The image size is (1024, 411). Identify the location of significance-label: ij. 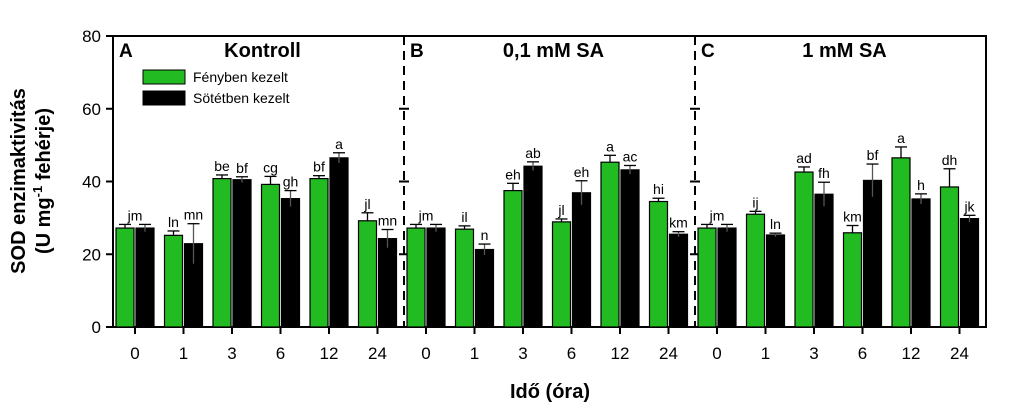
(755, 202).